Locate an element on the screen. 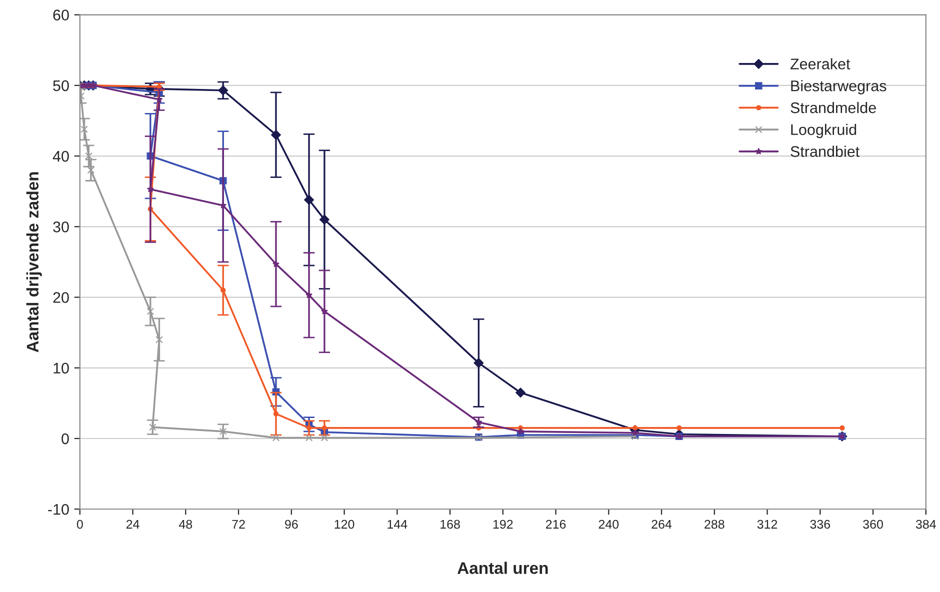 The width and height of the screenshot is (940, 592). y-tick-label: 30 is located at coordinates (61, 227).